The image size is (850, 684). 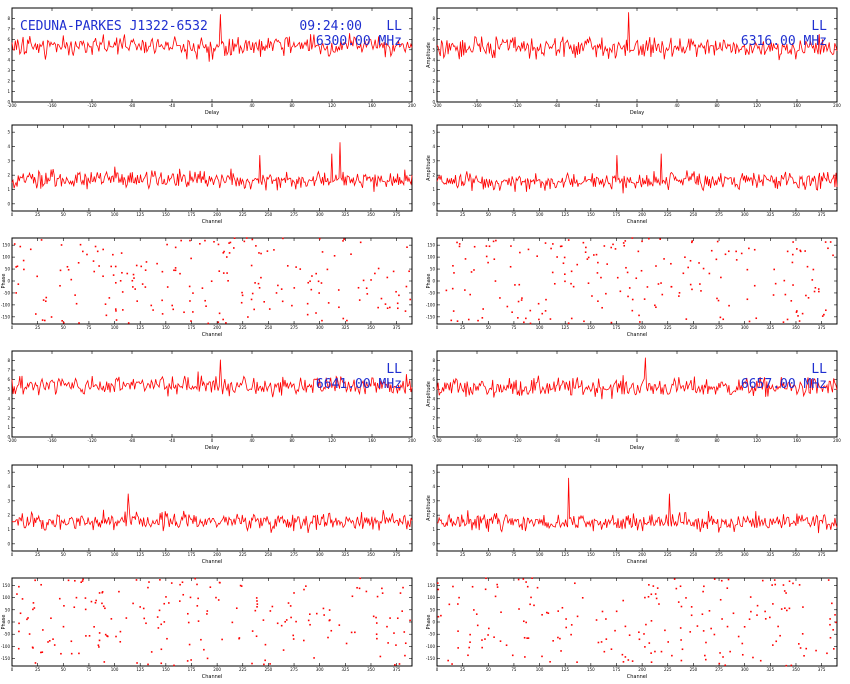 I want to click on y-tick-label: 1, so click(x=433, y=189).